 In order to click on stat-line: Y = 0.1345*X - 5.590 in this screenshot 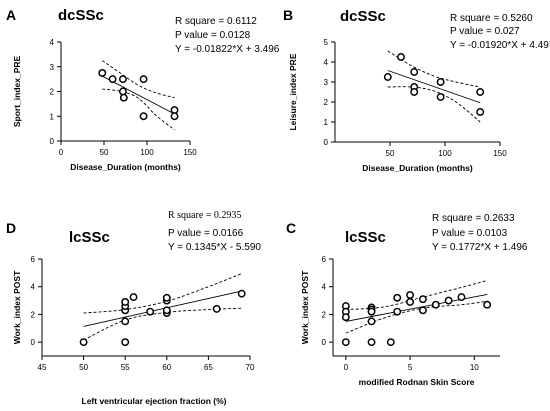, I will do `click(214, 247)`.